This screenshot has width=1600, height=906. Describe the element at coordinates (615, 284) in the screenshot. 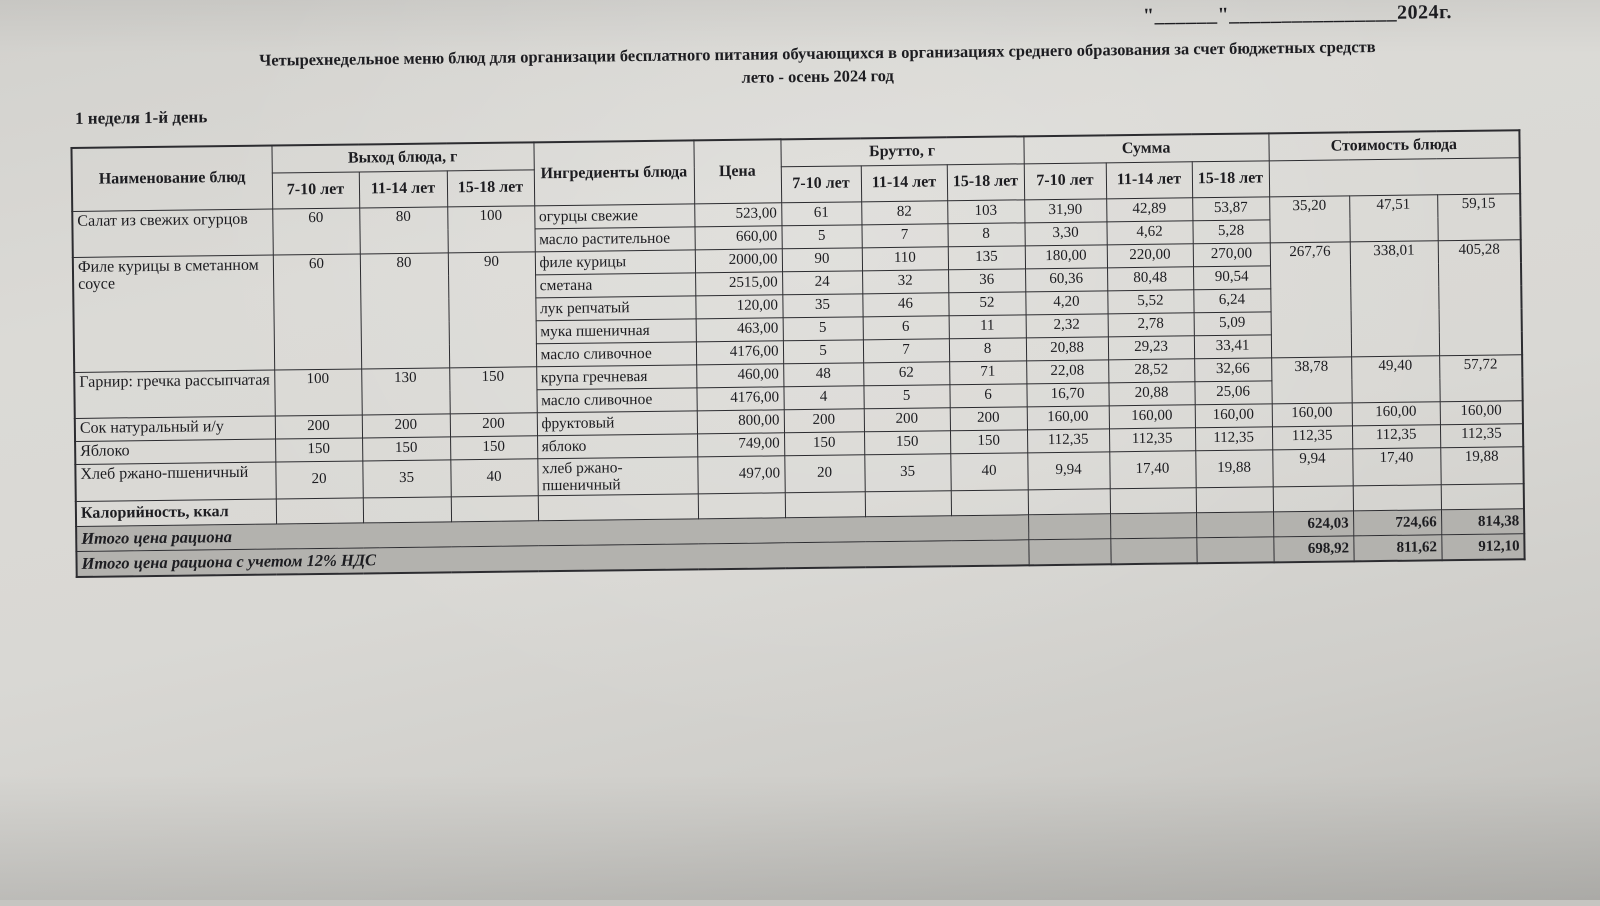

I see `cell-ingredient: сметана` at that location.